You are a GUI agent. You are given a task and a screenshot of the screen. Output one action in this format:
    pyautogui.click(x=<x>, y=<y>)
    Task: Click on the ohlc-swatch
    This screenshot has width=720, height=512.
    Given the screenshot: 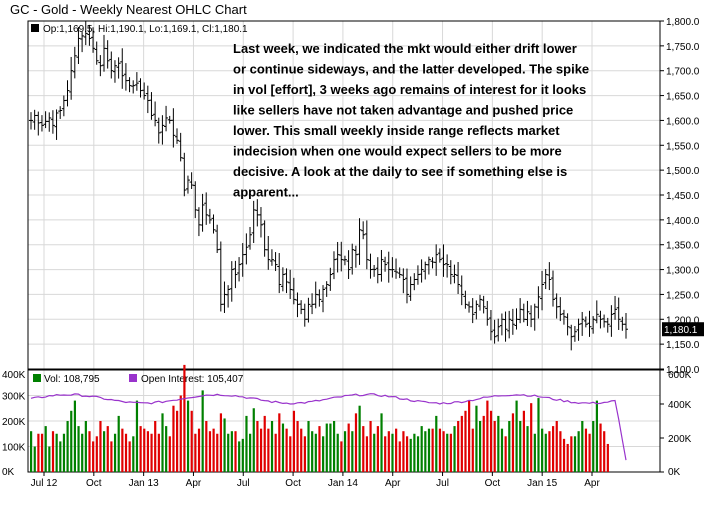 What is the action you would take?
    pyautogui.click(x=35, y=28)
    